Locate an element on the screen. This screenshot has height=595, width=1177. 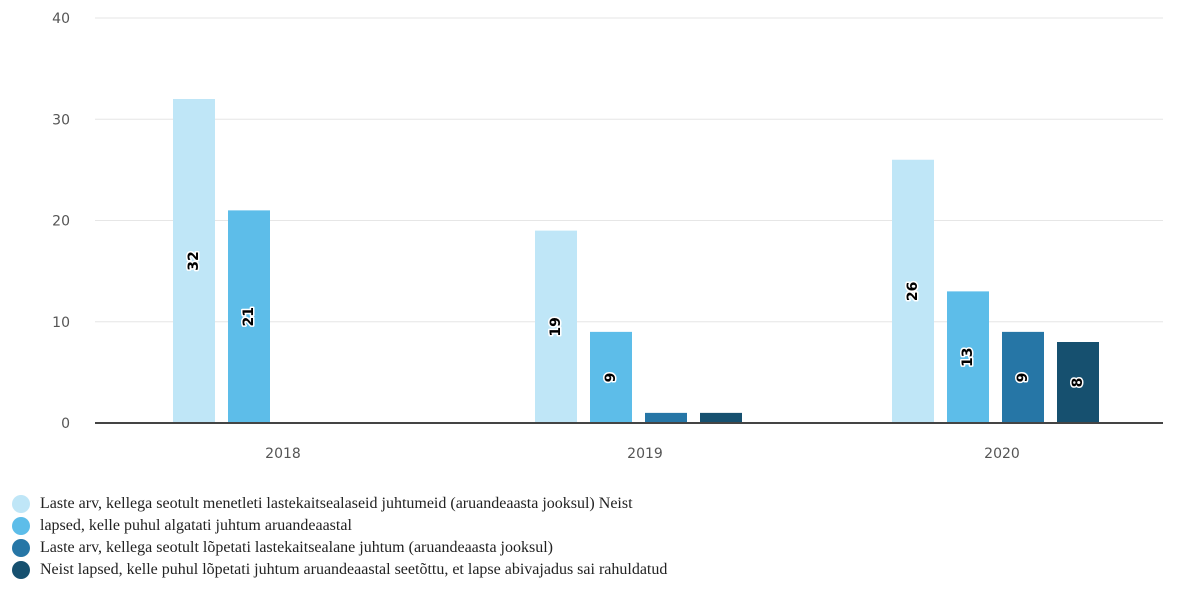
x-axis-categories: 2018 2019 2020 is located at coordinates (642, 454).